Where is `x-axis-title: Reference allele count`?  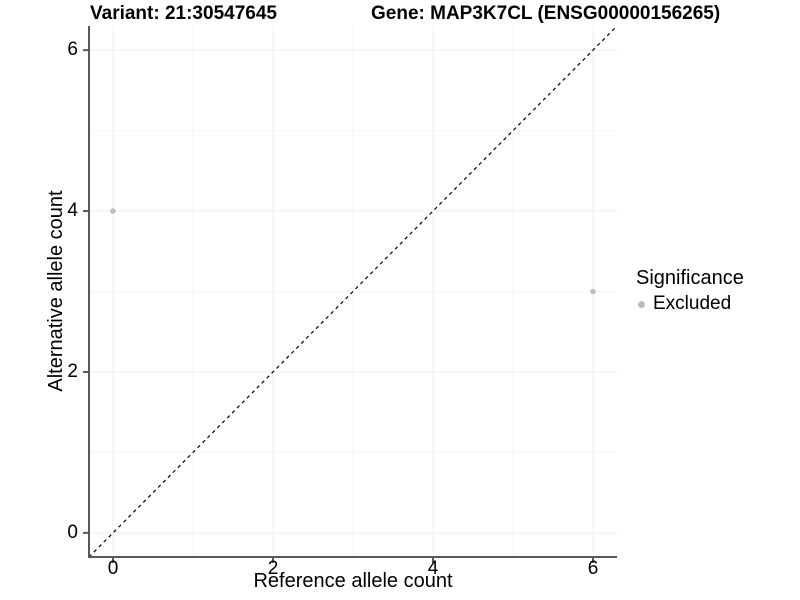 x-axis-title: Reference allele count is located at coordinates (353, 581).